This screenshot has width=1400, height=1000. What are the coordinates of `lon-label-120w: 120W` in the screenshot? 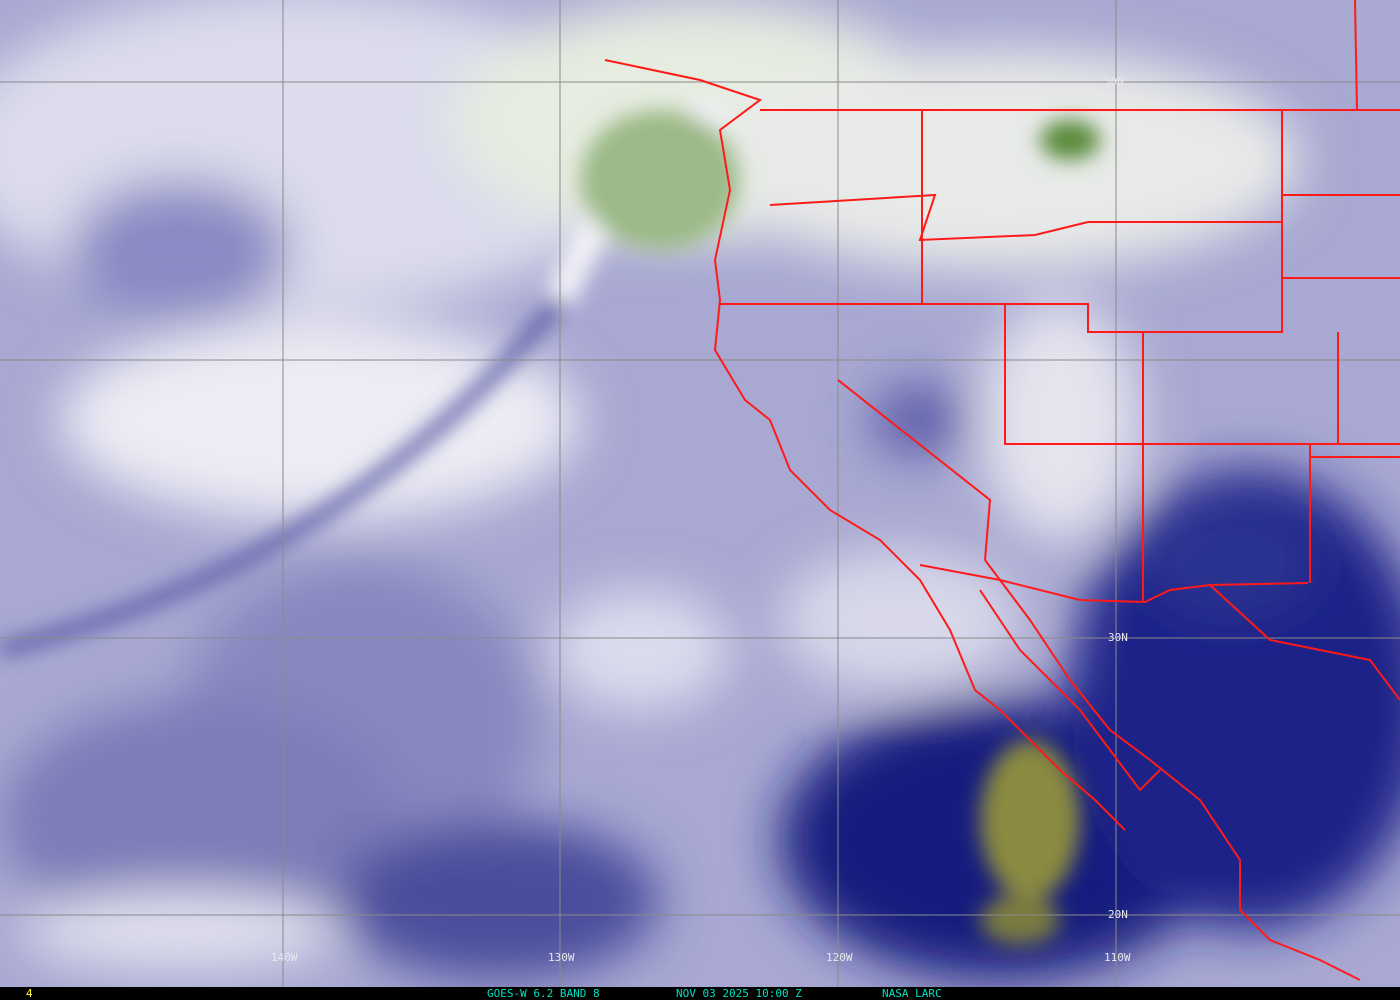 It's located at (839, 957).